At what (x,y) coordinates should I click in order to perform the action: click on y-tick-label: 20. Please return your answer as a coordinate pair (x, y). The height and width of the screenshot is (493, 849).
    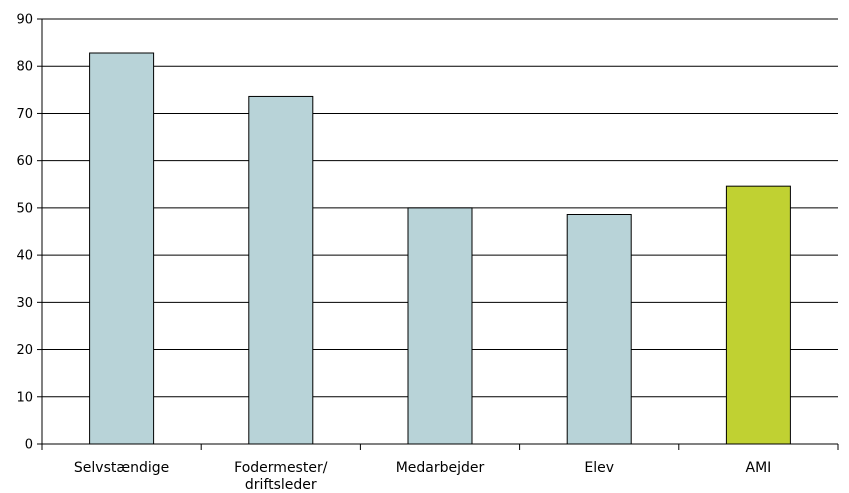
    Looking at the image, I should click on (24, 350).